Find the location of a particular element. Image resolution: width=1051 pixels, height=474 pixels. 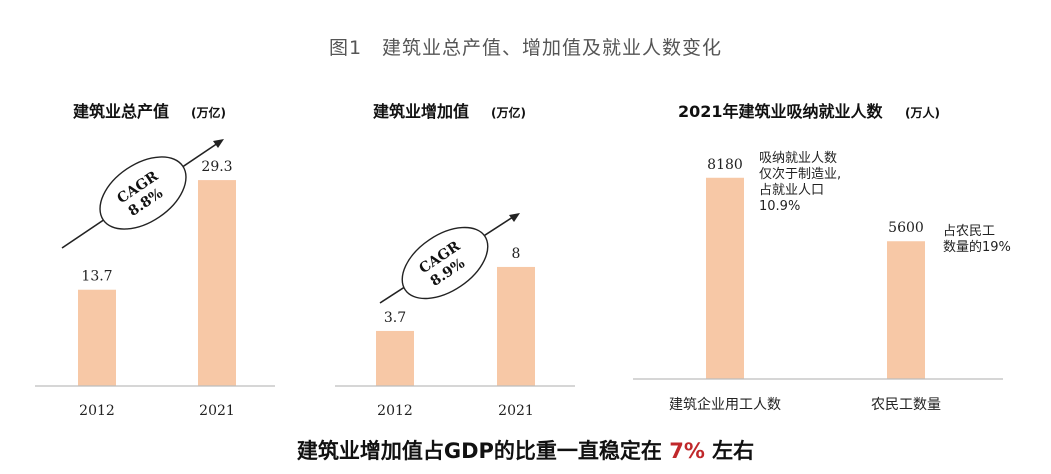

bar-value-label: 3.7 is located at coordinates (395, 318).